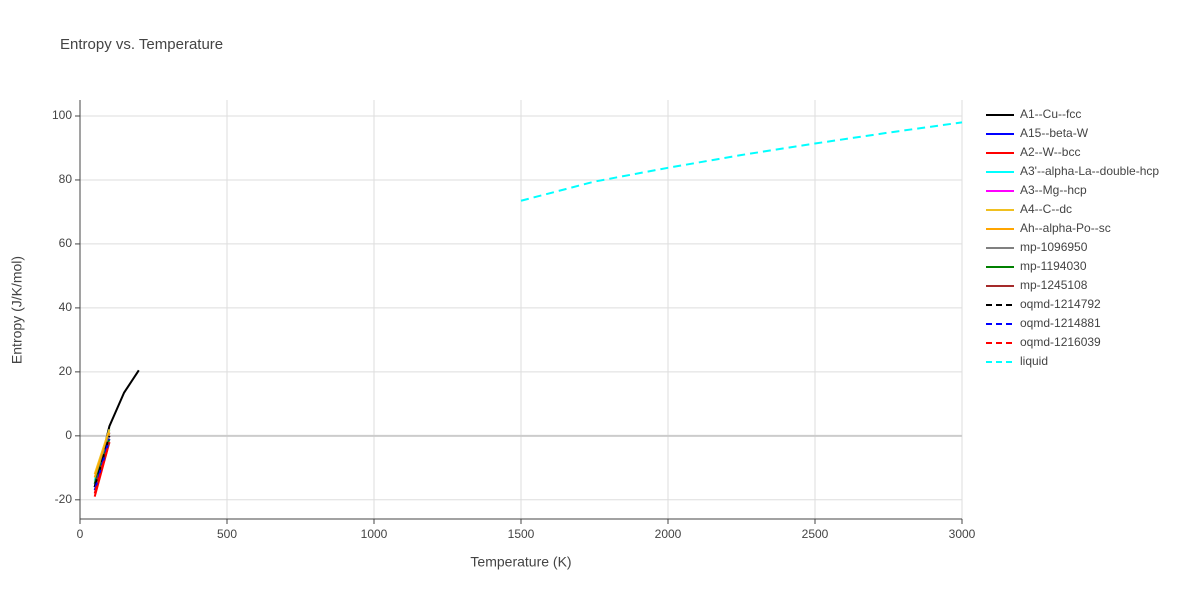 Image resolution: width=1200 pixels, height=600 pixels. What do you see at coordinates (17, 310) in the screenshot?
I see `y-axis-title: Entropy (J/K/mol)` at bounding box center [17, 310].